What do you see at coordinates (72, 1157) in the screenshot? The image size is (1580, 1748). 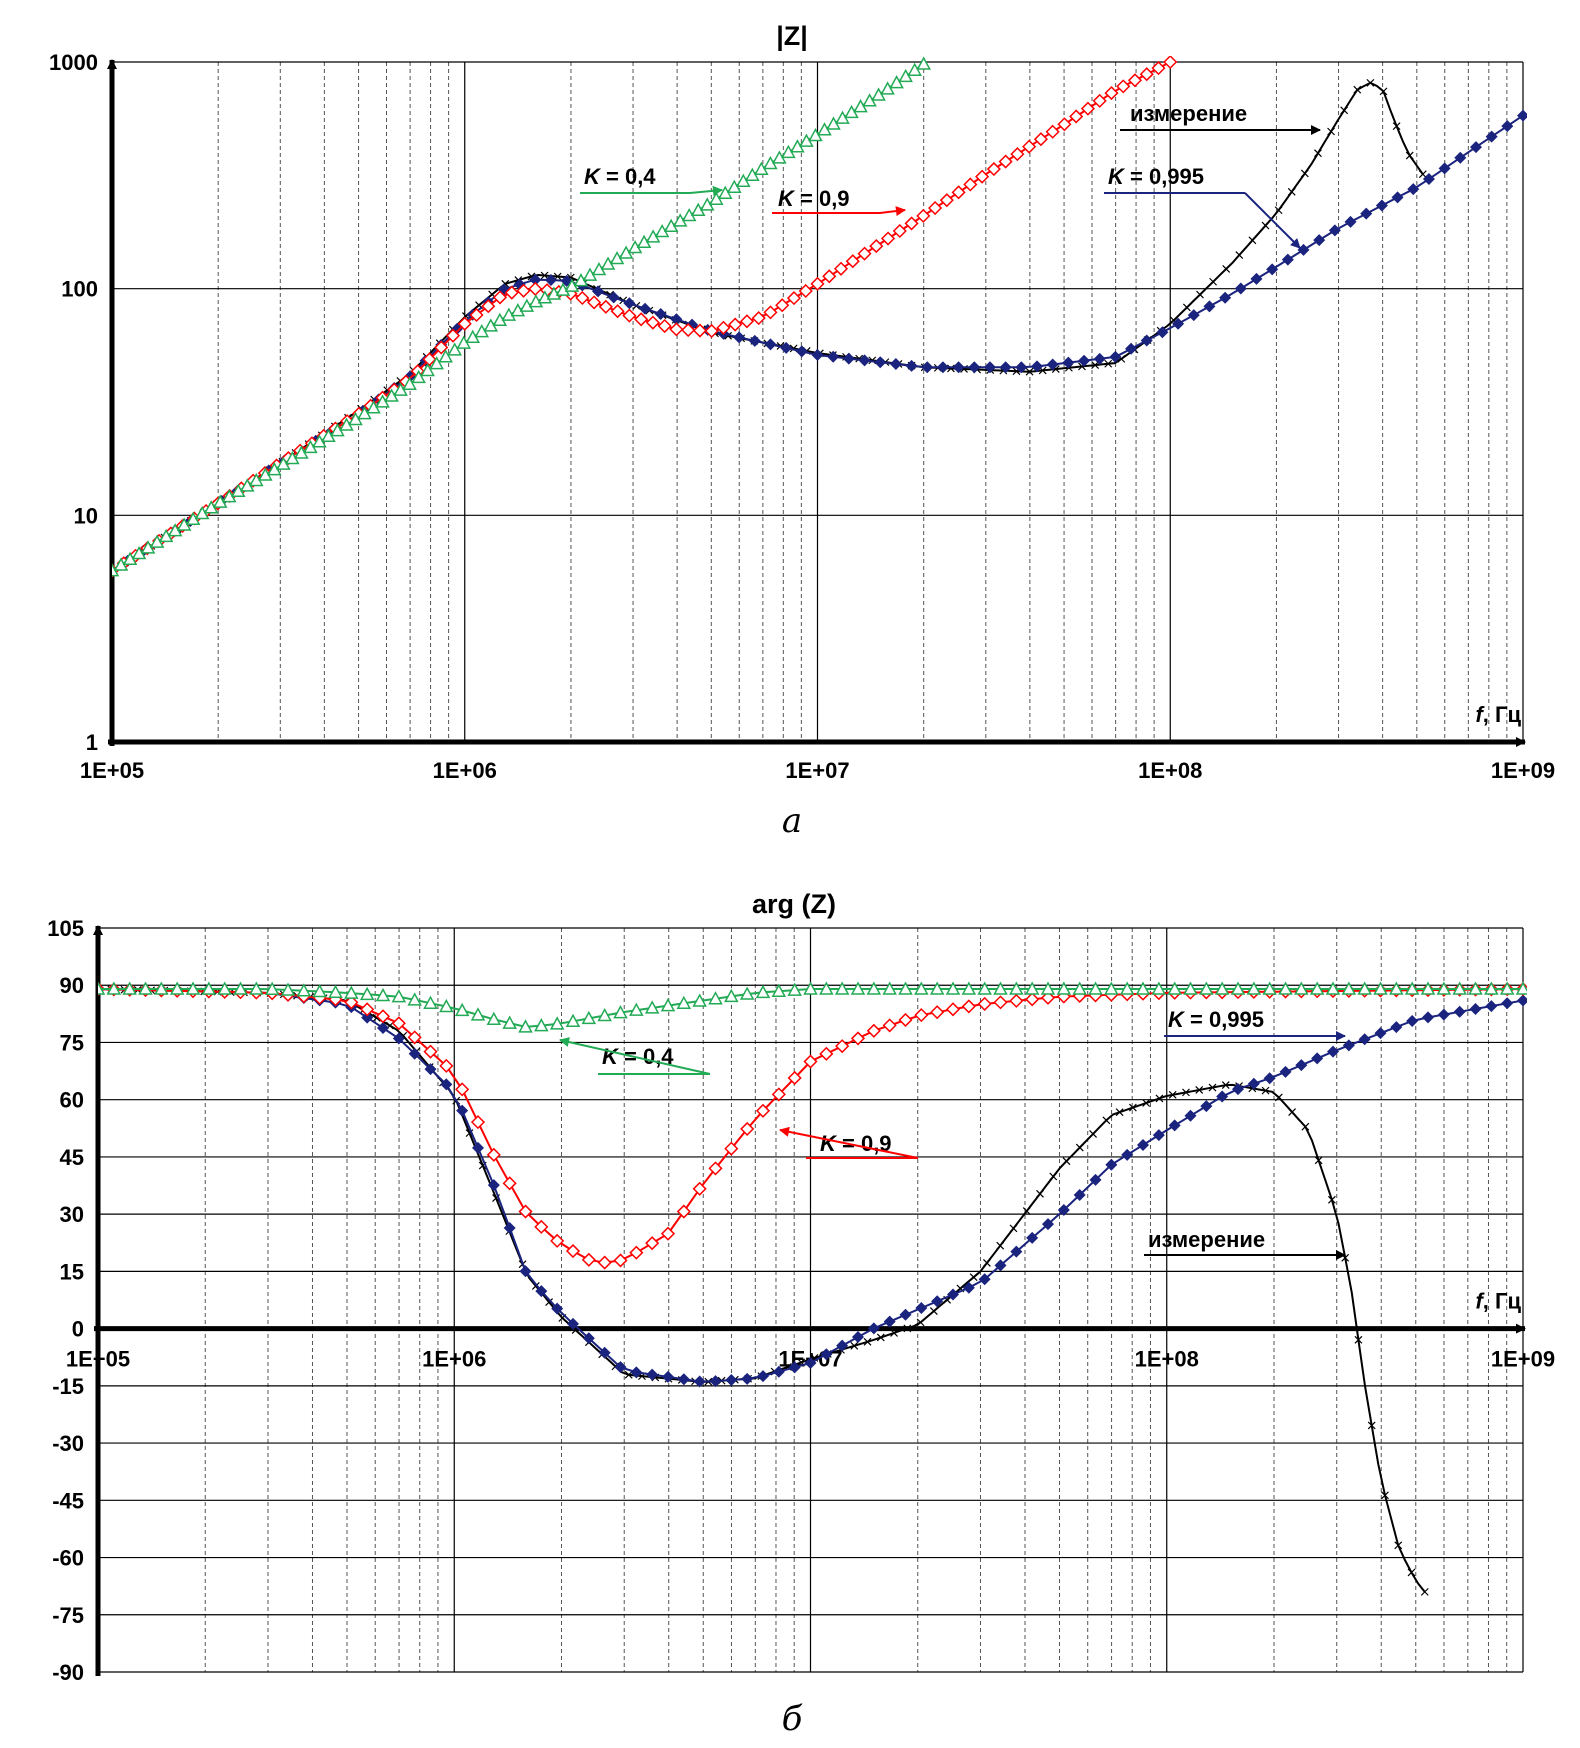 I see `y-tick-label: 45` at bounding box center [72, 1157].